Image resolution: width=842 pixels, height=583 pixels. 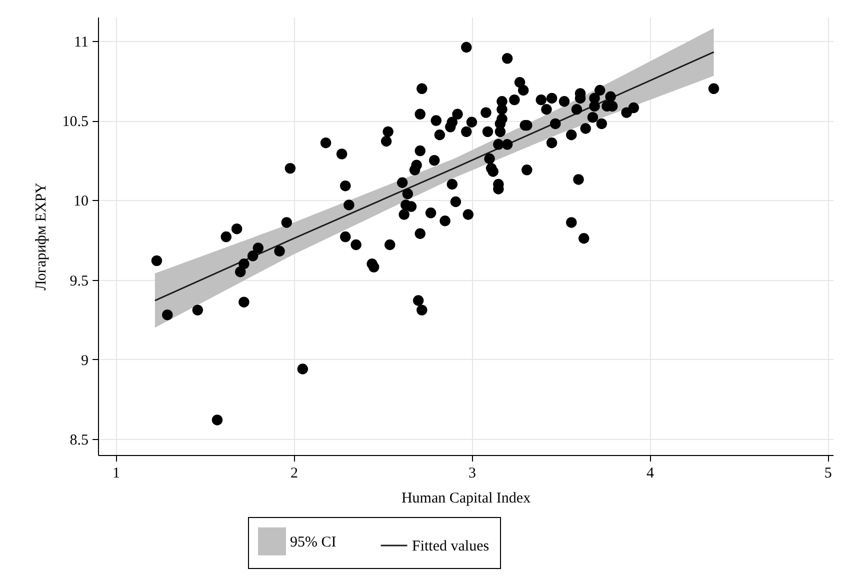 What do you see at coordinates (828, 474) in the screenshot?
I see `x-tick-label: 5` at bounding box center [828, 474].